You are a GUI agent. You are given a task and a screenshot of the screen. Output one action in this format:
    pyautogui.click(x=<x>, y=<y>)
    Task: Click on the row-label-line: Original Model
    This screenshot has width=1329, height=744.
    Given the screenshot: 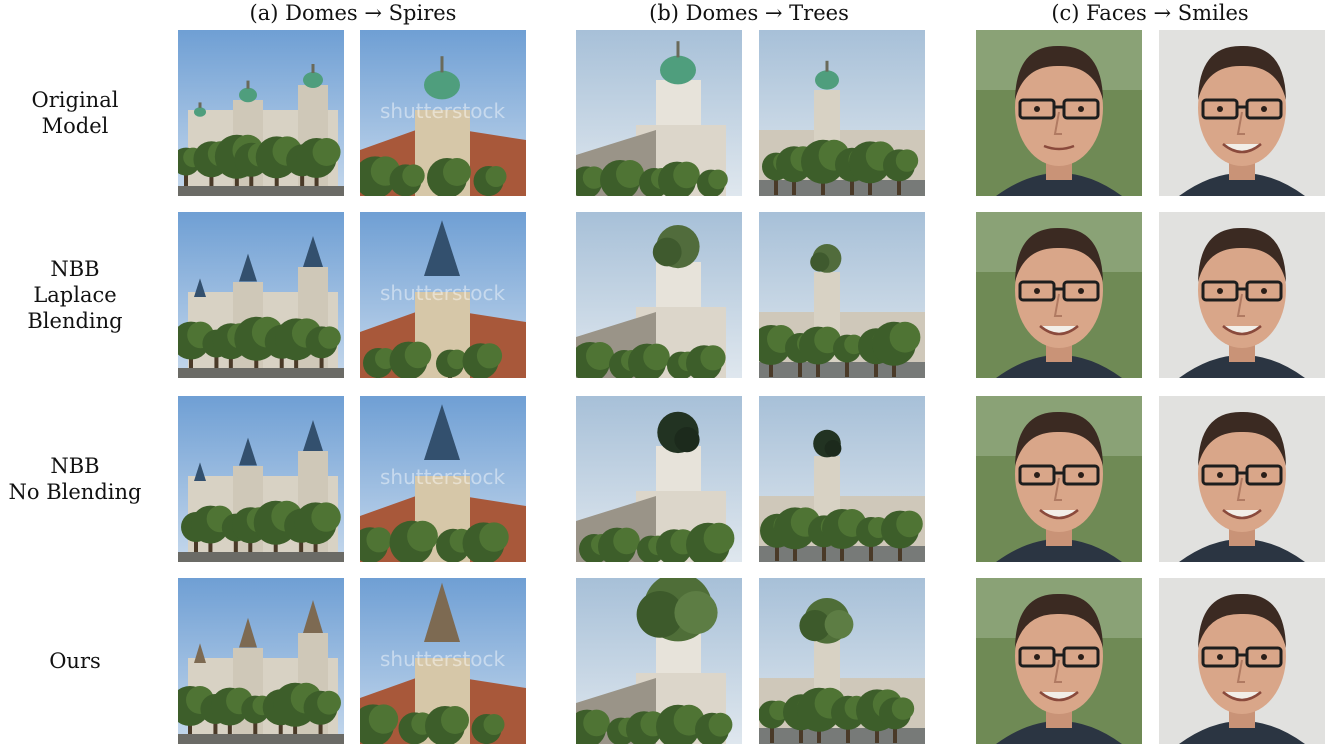 What is the action you would take?
    pyautogui.click(x=75, y=112)
    